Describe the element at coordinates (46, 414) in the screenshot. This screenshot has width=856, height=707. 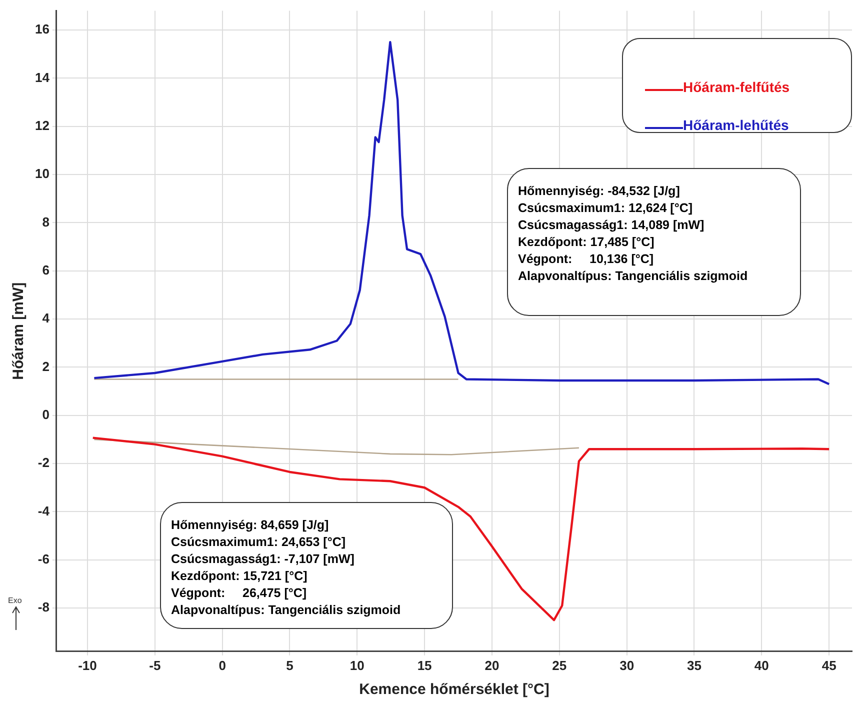
I see `y-tick-label: 0` at that location.